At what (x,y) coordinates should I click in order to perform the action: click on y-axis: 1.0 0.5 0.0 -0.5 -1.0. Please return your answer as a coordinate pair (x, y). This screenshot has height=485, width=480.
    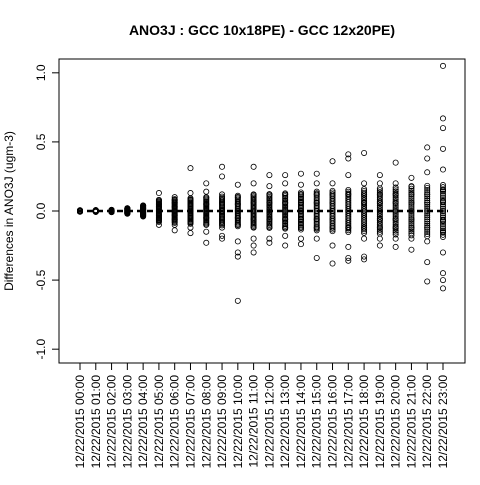
    Looking at the image, I should click on (47, 212).